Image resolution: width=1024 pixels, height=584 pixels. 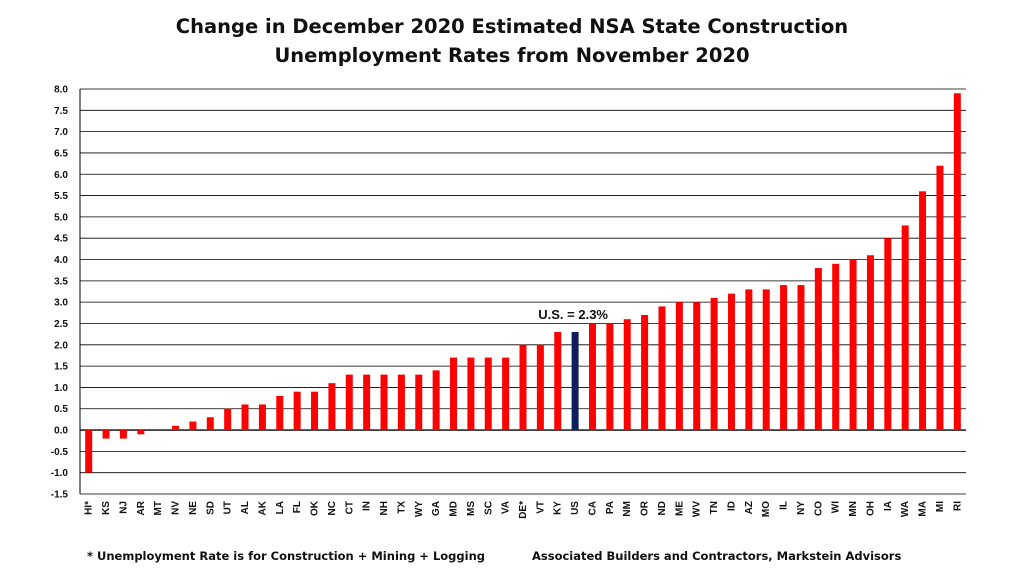 What do you see at coordinates (61, 431) in the screenshot?
I see `y-tick-label: 0.0` at bounding box center [61, 431].